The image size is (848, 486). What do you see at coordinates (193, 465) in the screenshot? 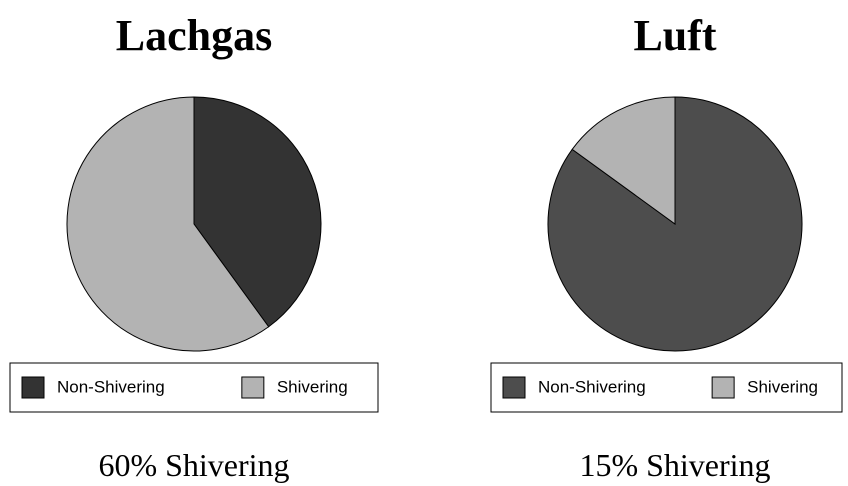
I see `annotation: 60% Shivering` at bounding box center [193, 465].